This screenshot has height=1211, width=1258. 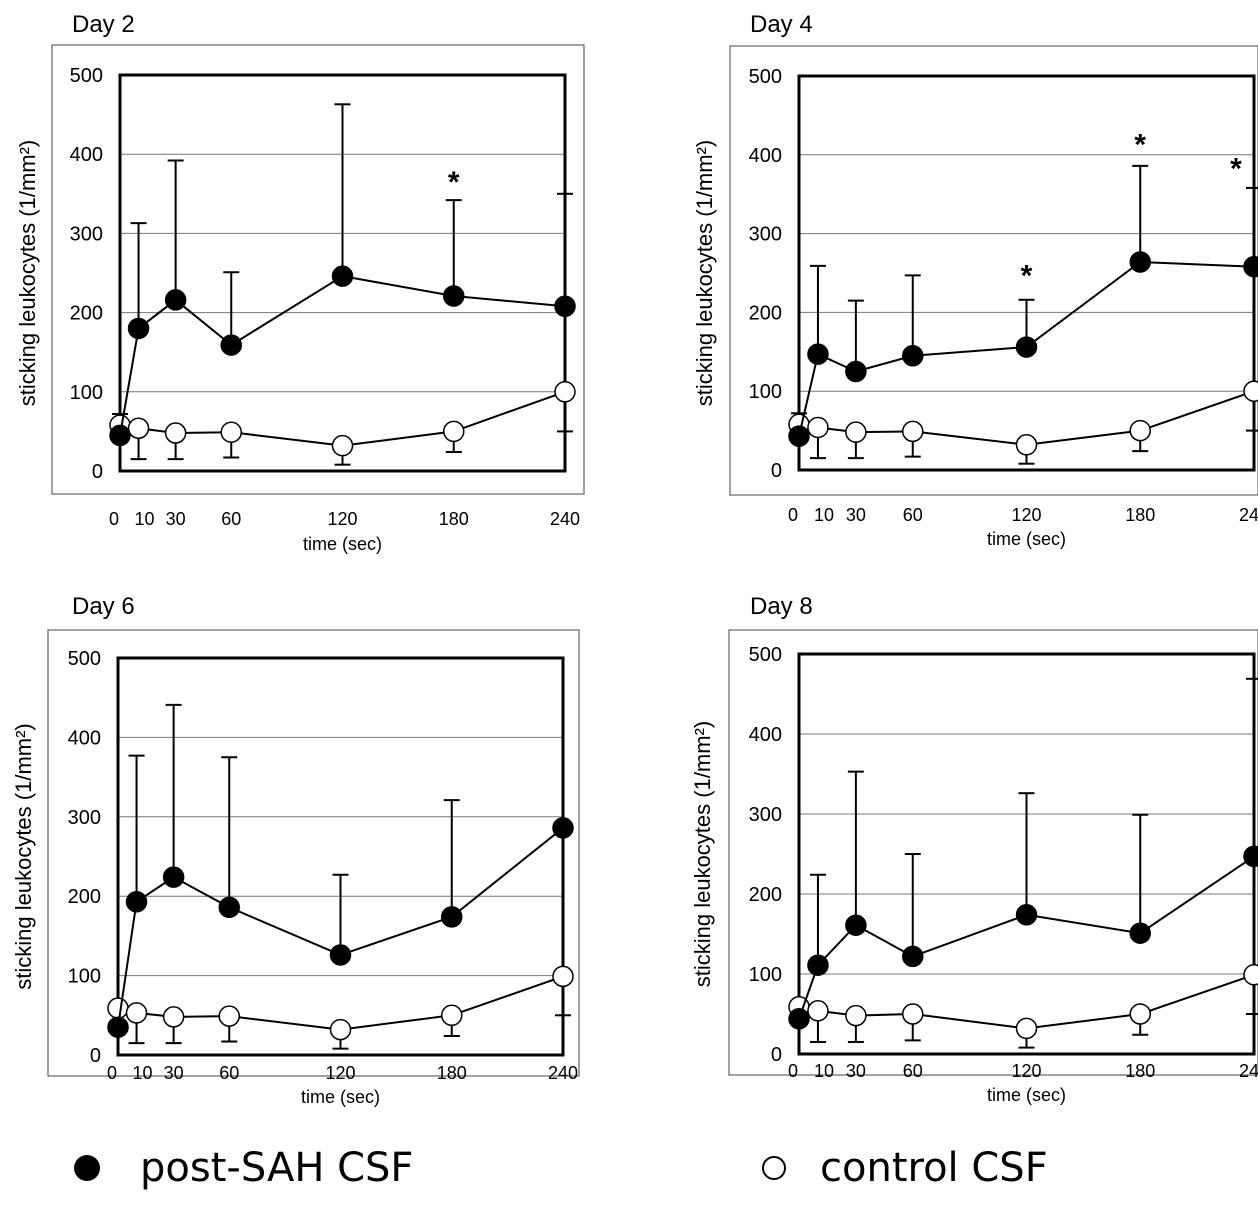 What do you see at coordinates (934, 1168) in the screenshot?
I see `legend-label-control: control CSF` at bounding box center [934, 1168].